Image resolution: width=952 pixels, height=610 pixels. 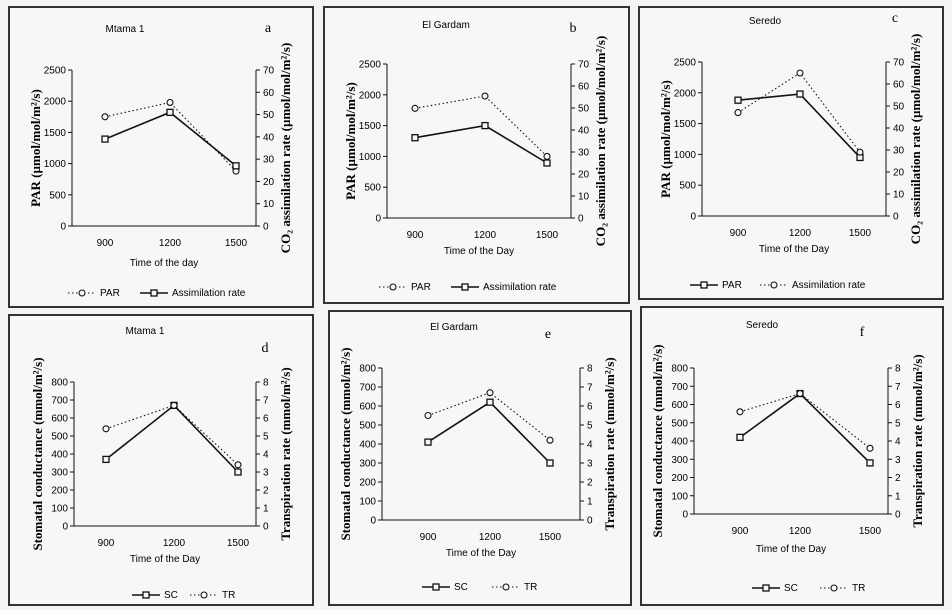 I want to click on right-tick-label: 8, so click(x=898, y=369).